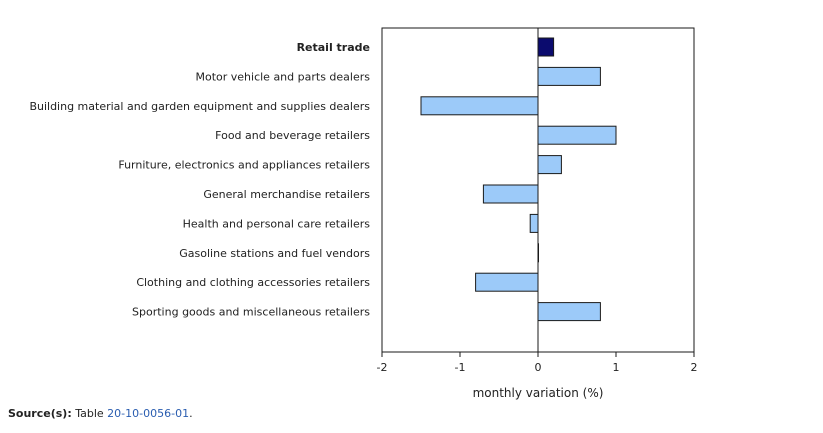  What do you see at coordinates (274, 253) in the screenshot?
I see `category-label: Gasoline stations and fuel vendors` at bounding box center [274, 253].